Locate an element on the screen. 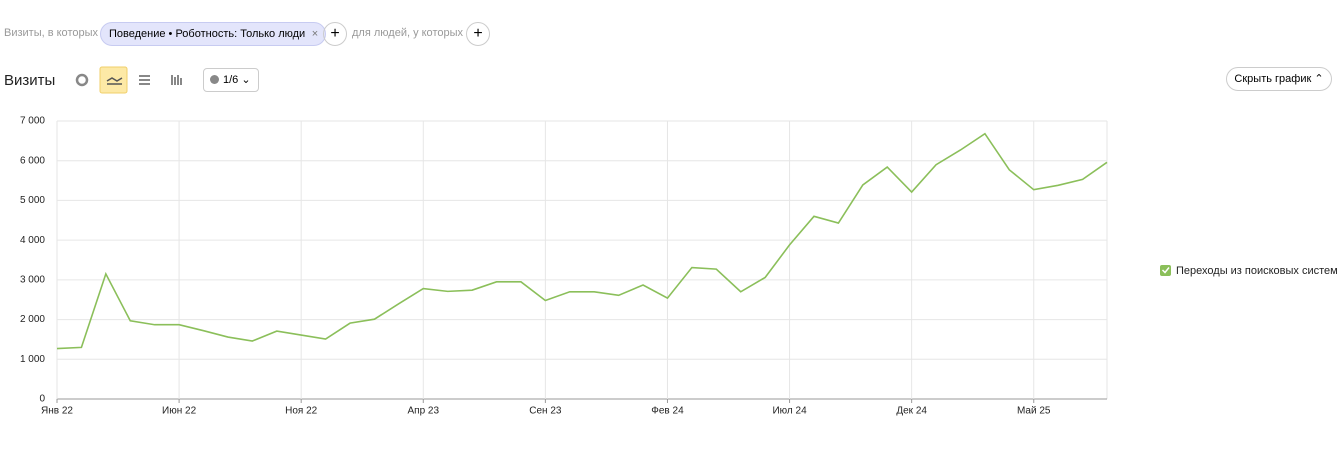 This screenshot has width=1340, height=461. x-tick-label: Ноя 22 is located at coordinates (301, 411).